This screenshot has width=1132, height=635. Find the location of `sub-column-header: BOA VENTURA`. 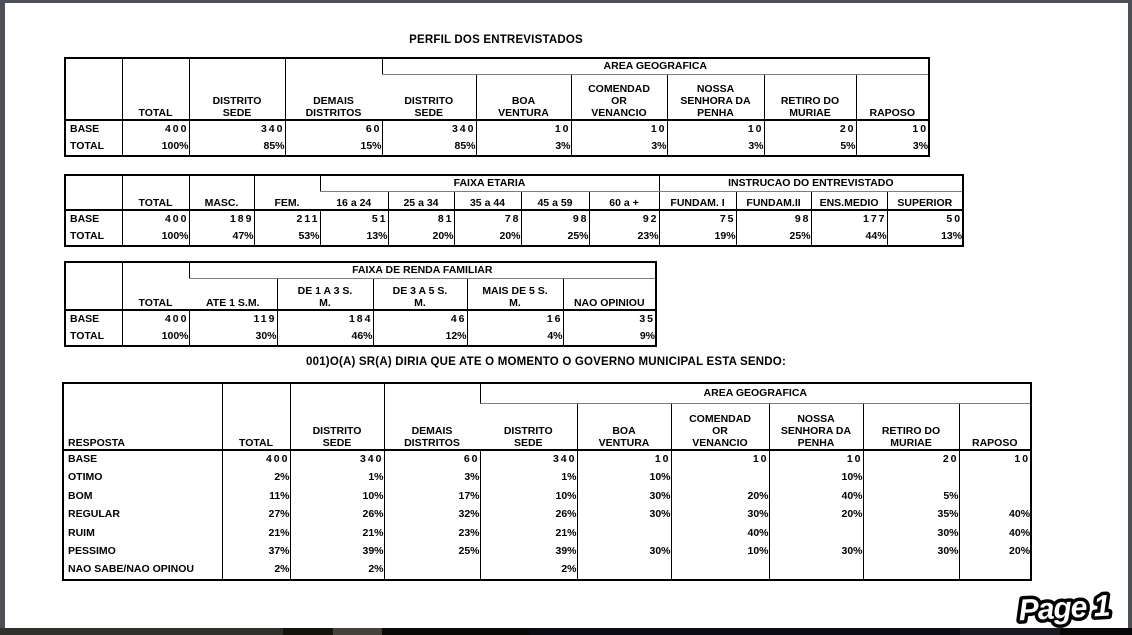

sub-column-header: BOA VENTURA is located at coordinates (523, 97).